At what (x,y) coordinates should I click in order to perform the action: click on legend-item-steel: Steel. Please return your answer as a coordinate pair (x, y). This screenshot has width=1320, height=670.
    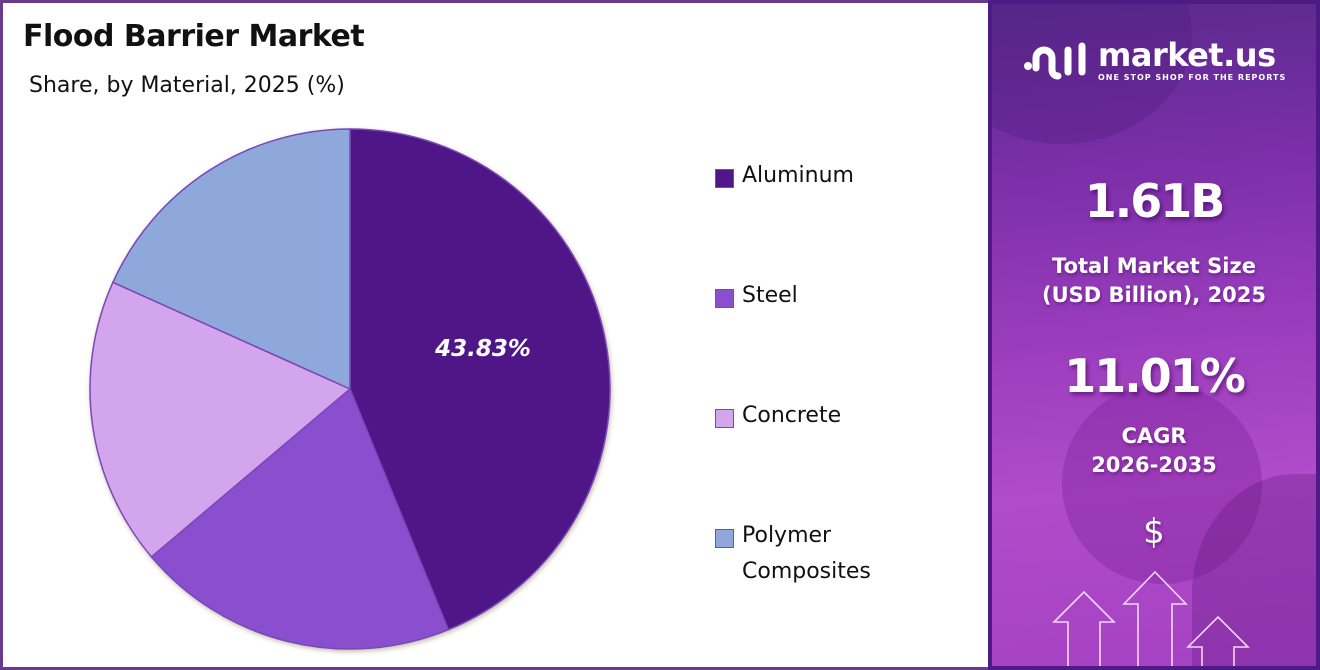
    Looking at the image, I should click on (756, 298).